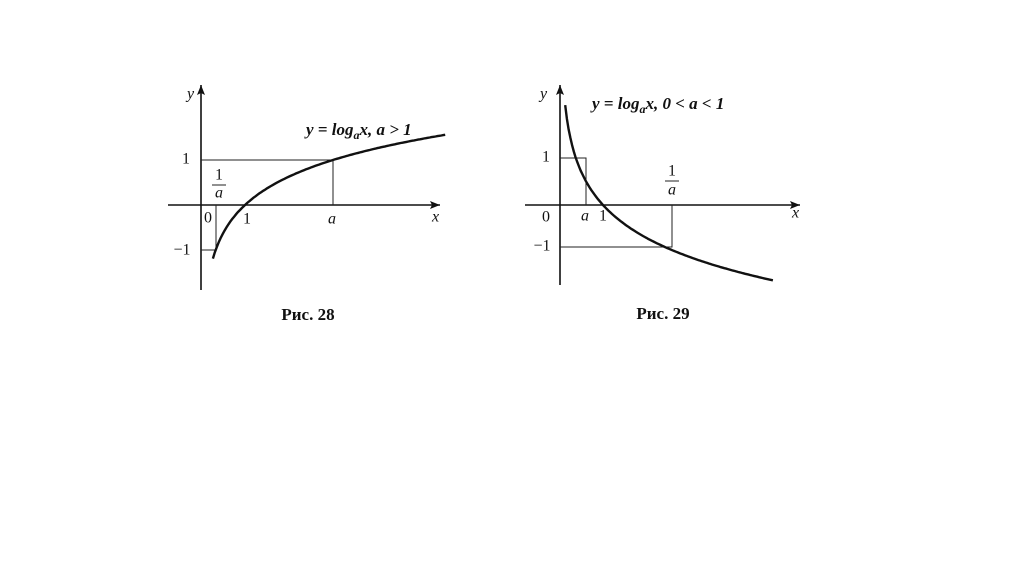 Image resolution: width=1024 pixels, height=574 pixels. I want to click on caption: Рис. 29, so click(662, 313).